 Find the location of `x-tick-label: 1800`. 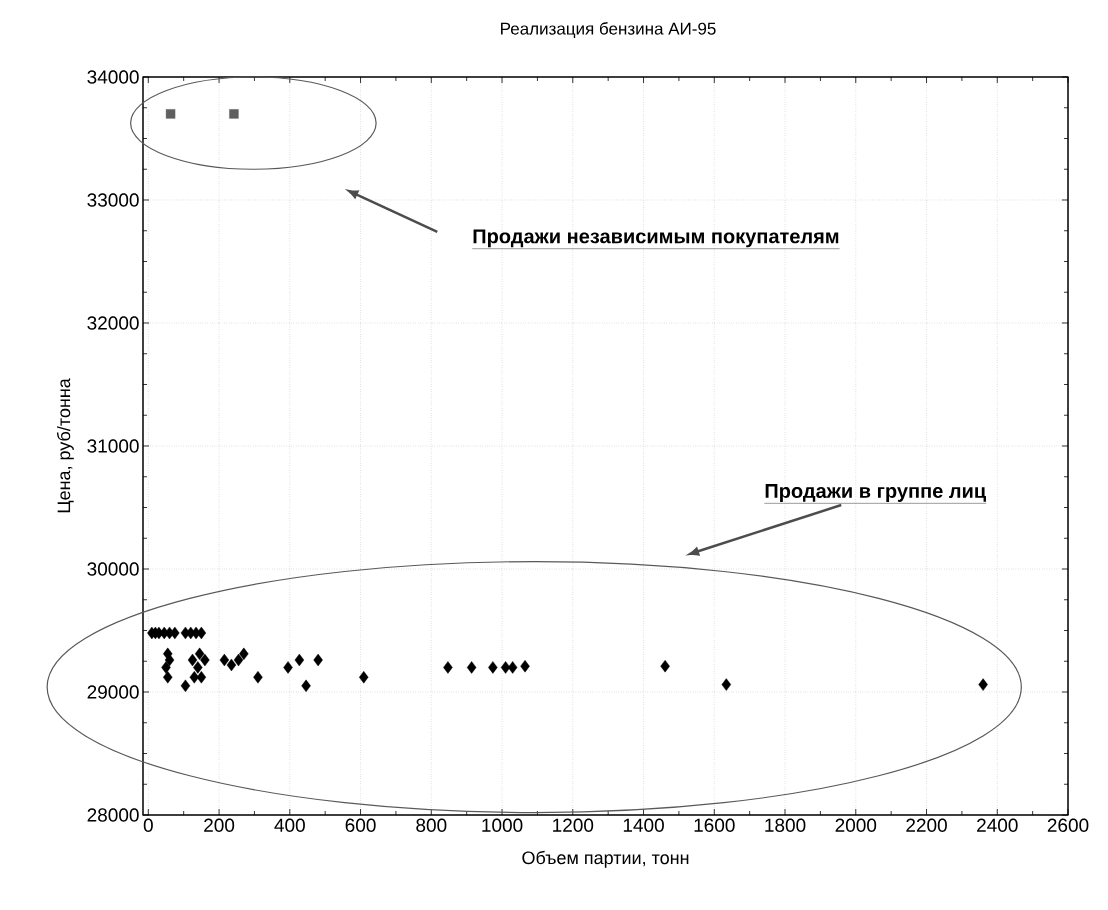

x-tick-label: 1800 is located at coordinates (785, 825).